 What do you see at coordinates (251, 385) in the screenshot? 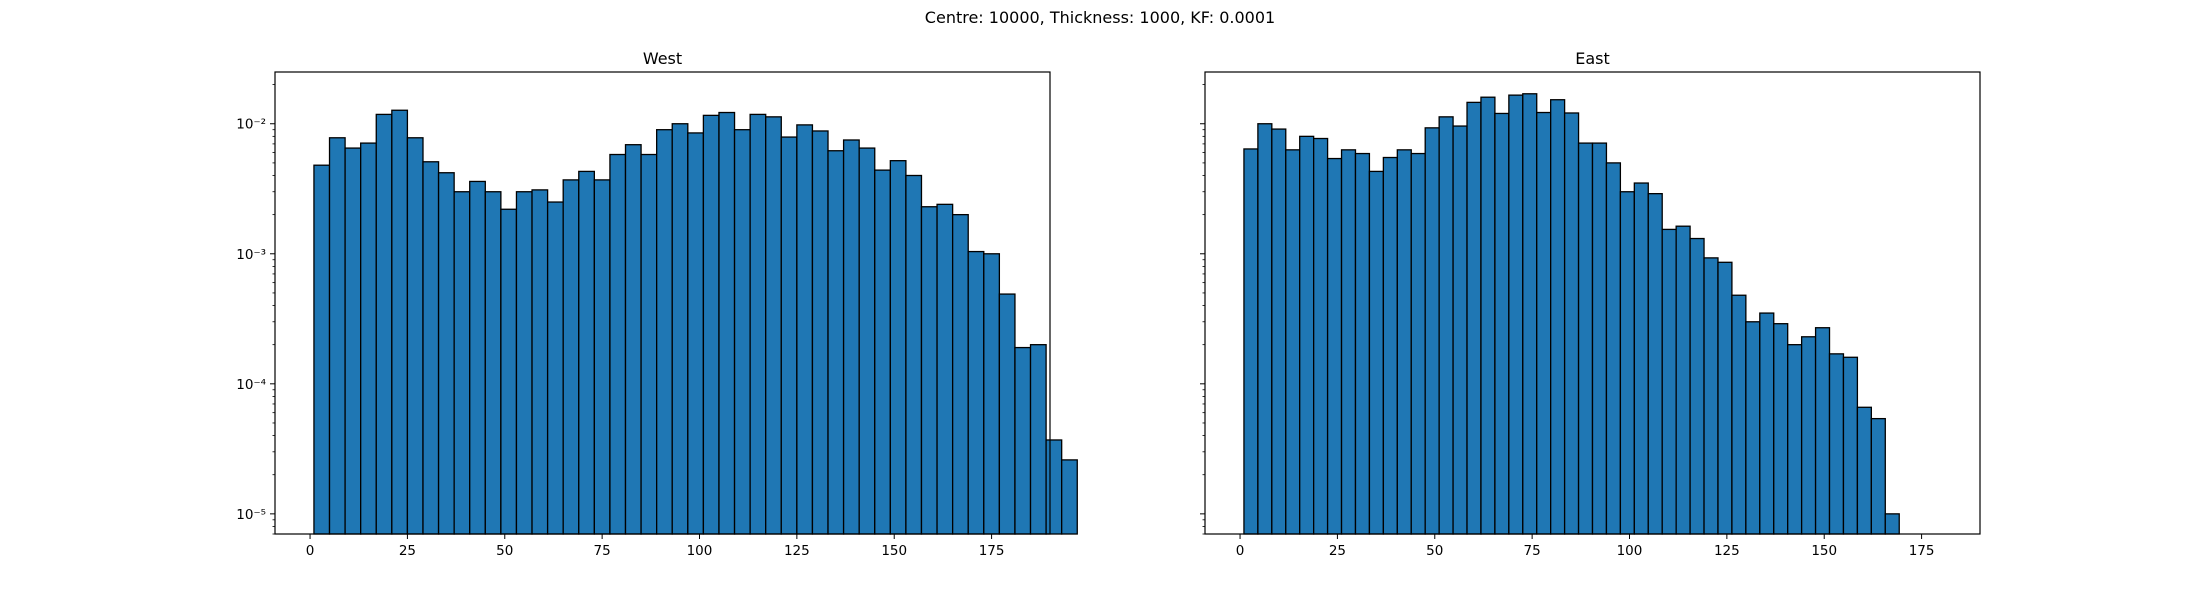
I see `y-tick-label: 10⁻⁴` at bounding box center [251, 385].